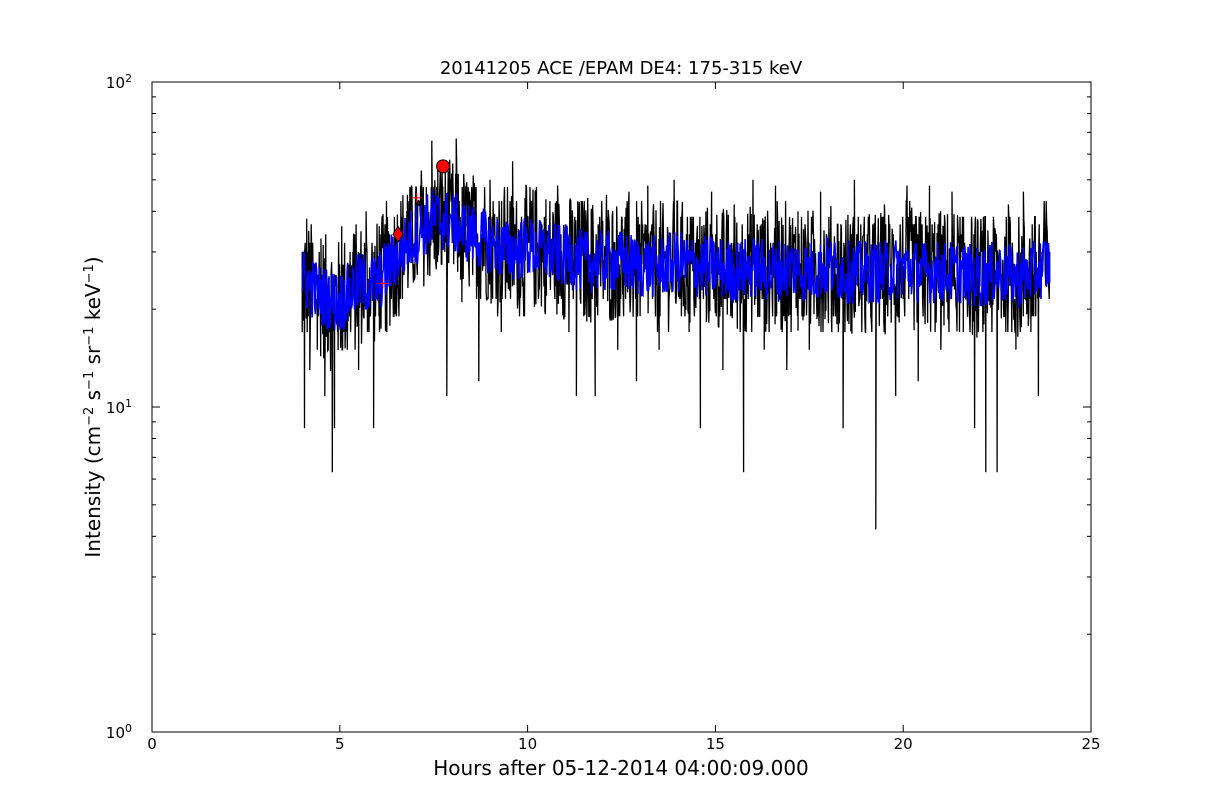 This screenshot has height=812, width=1212. Describe the element at coordinates (1090, 744) in the screenshot. I see `x-tick-label-5: 25` at that location.